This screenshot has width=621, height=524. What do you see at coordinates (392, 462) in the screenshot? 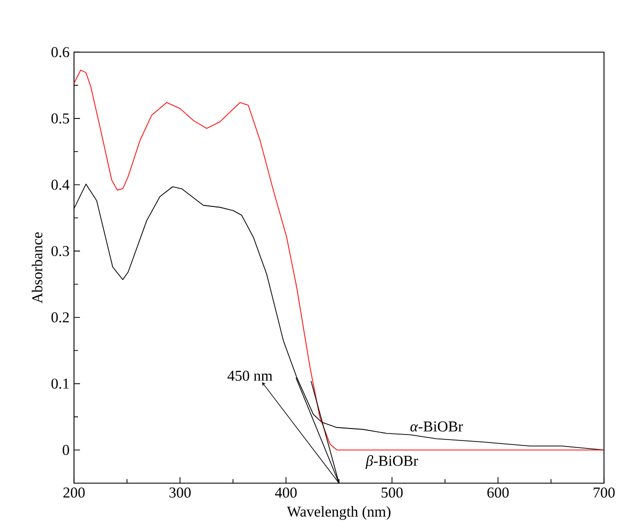
I see `series-label: β-BiOBr` at bounding box center [392, 462].